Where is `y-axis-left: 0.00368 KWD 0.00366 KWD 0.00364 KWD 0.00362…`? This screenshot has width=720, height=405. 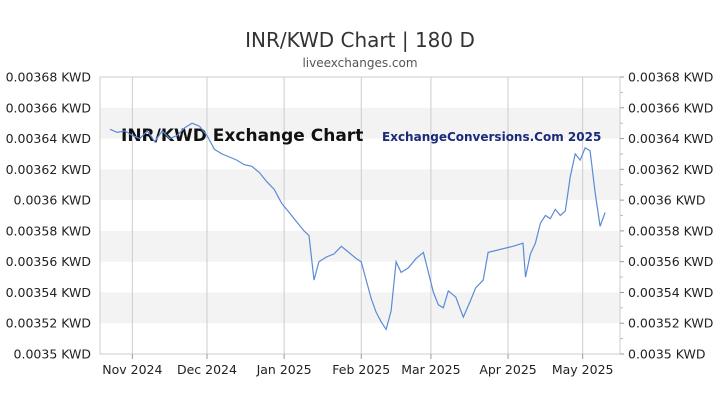
y-axis-left: 0.00368 KWD 0.00366 KWD 0.00364 KWD 0.00362… is located at coordinates (48, 216).